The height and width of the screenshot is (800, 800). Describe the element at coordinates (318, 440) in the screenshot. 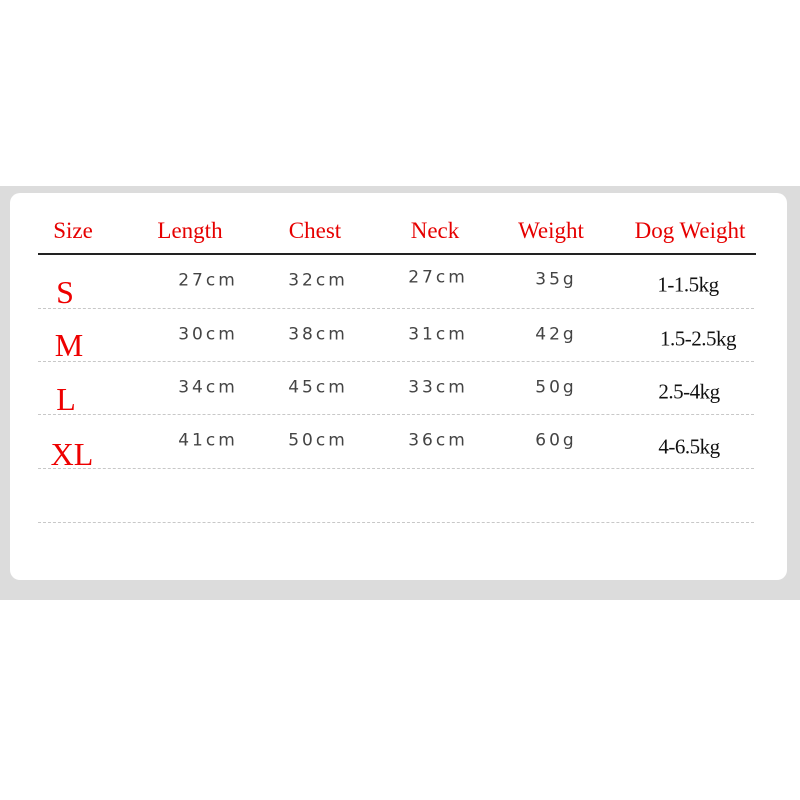

I see `chest-value: 50cm` at that location.